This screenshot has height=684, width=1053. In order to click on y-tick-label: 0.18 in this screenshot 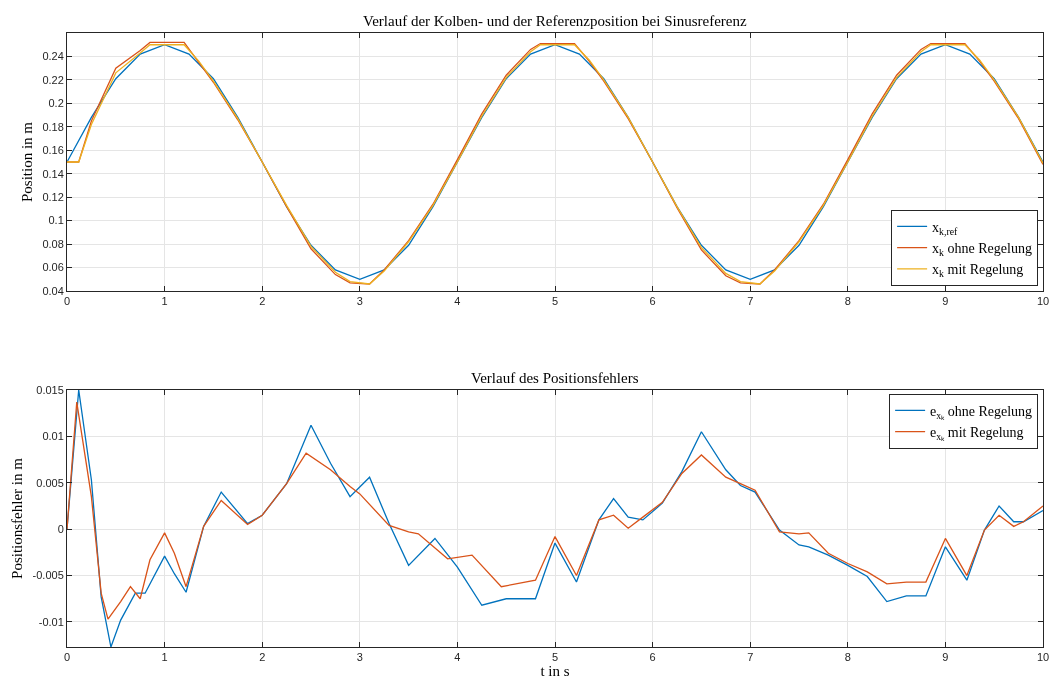, I will do `click(53, 126)`.